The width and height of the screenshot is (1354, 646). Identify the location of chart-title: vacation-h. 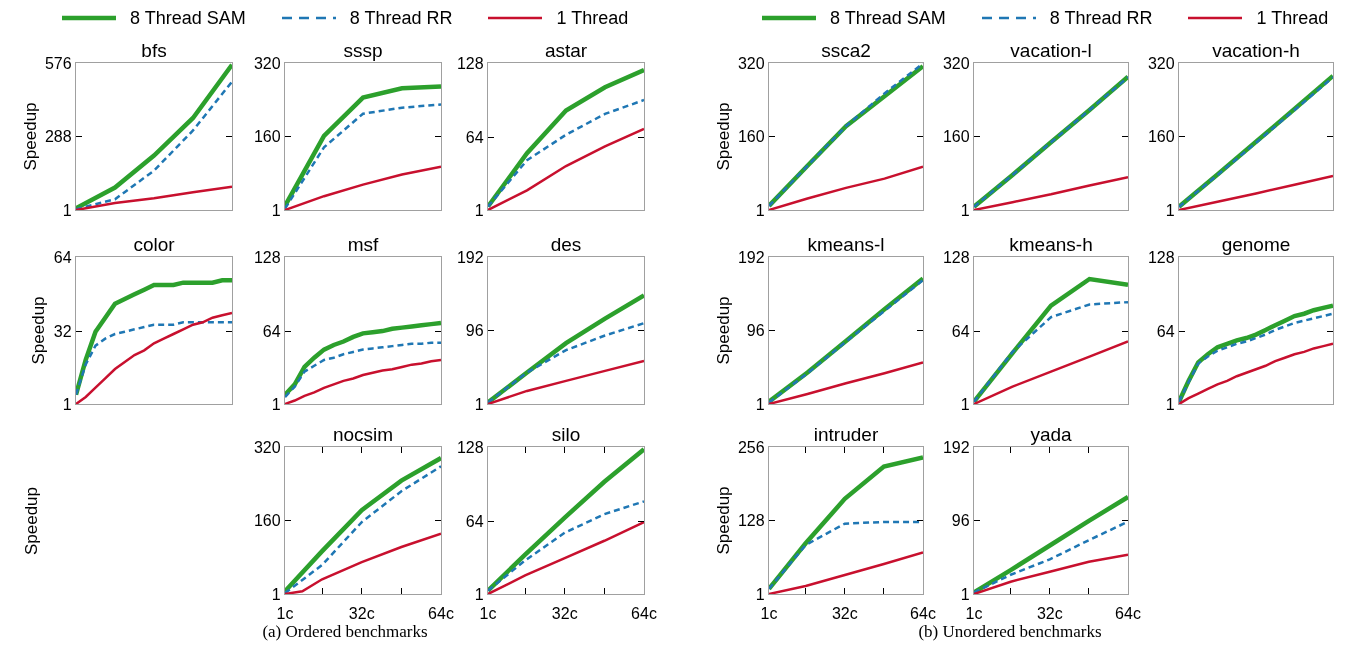
(1256, 50).